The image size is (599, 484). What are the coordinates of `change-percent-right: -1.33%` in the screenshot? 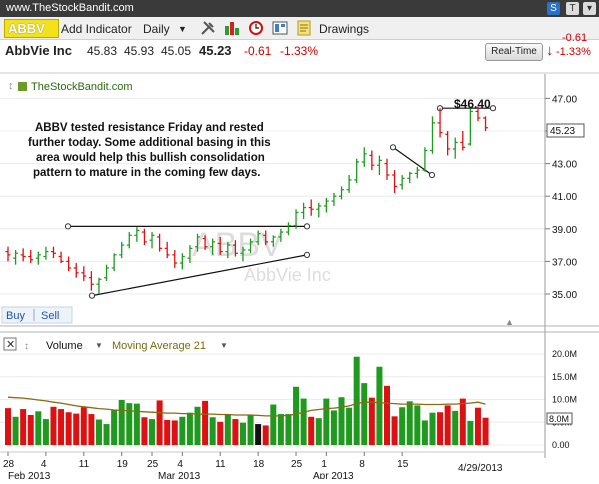 It's located at (573, 52).